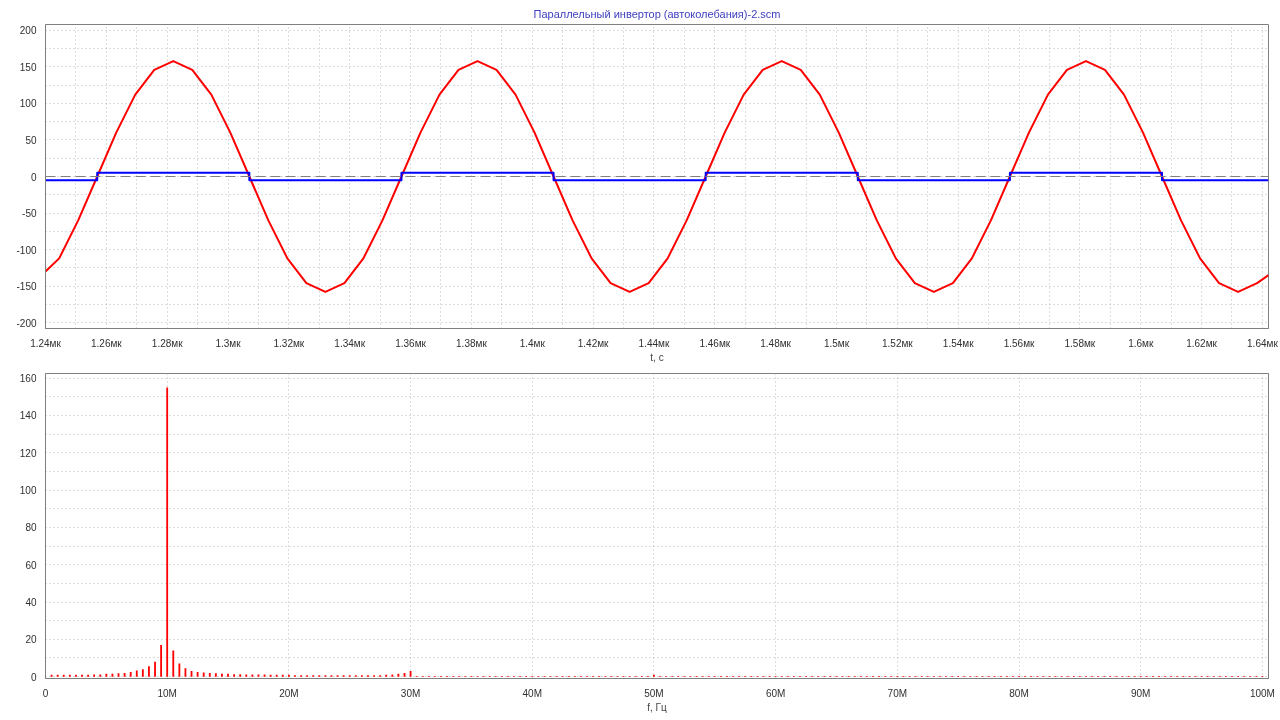 The height and width of the screenshot is (720, 1280). What do you see at coordinates (289, 693) in the screenshot?
I see `x-tick-label: 20M` at bounding box center [289, 693].